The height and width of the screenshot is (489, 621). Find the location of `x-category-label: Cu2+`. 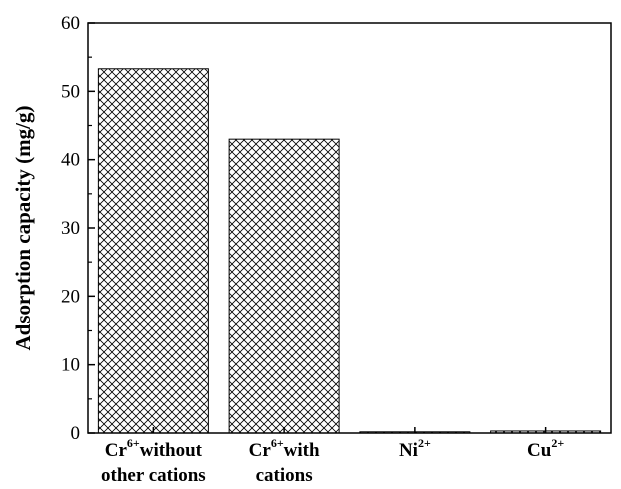

x-category-label: Cu2+ is located at coordinates (545, 448).